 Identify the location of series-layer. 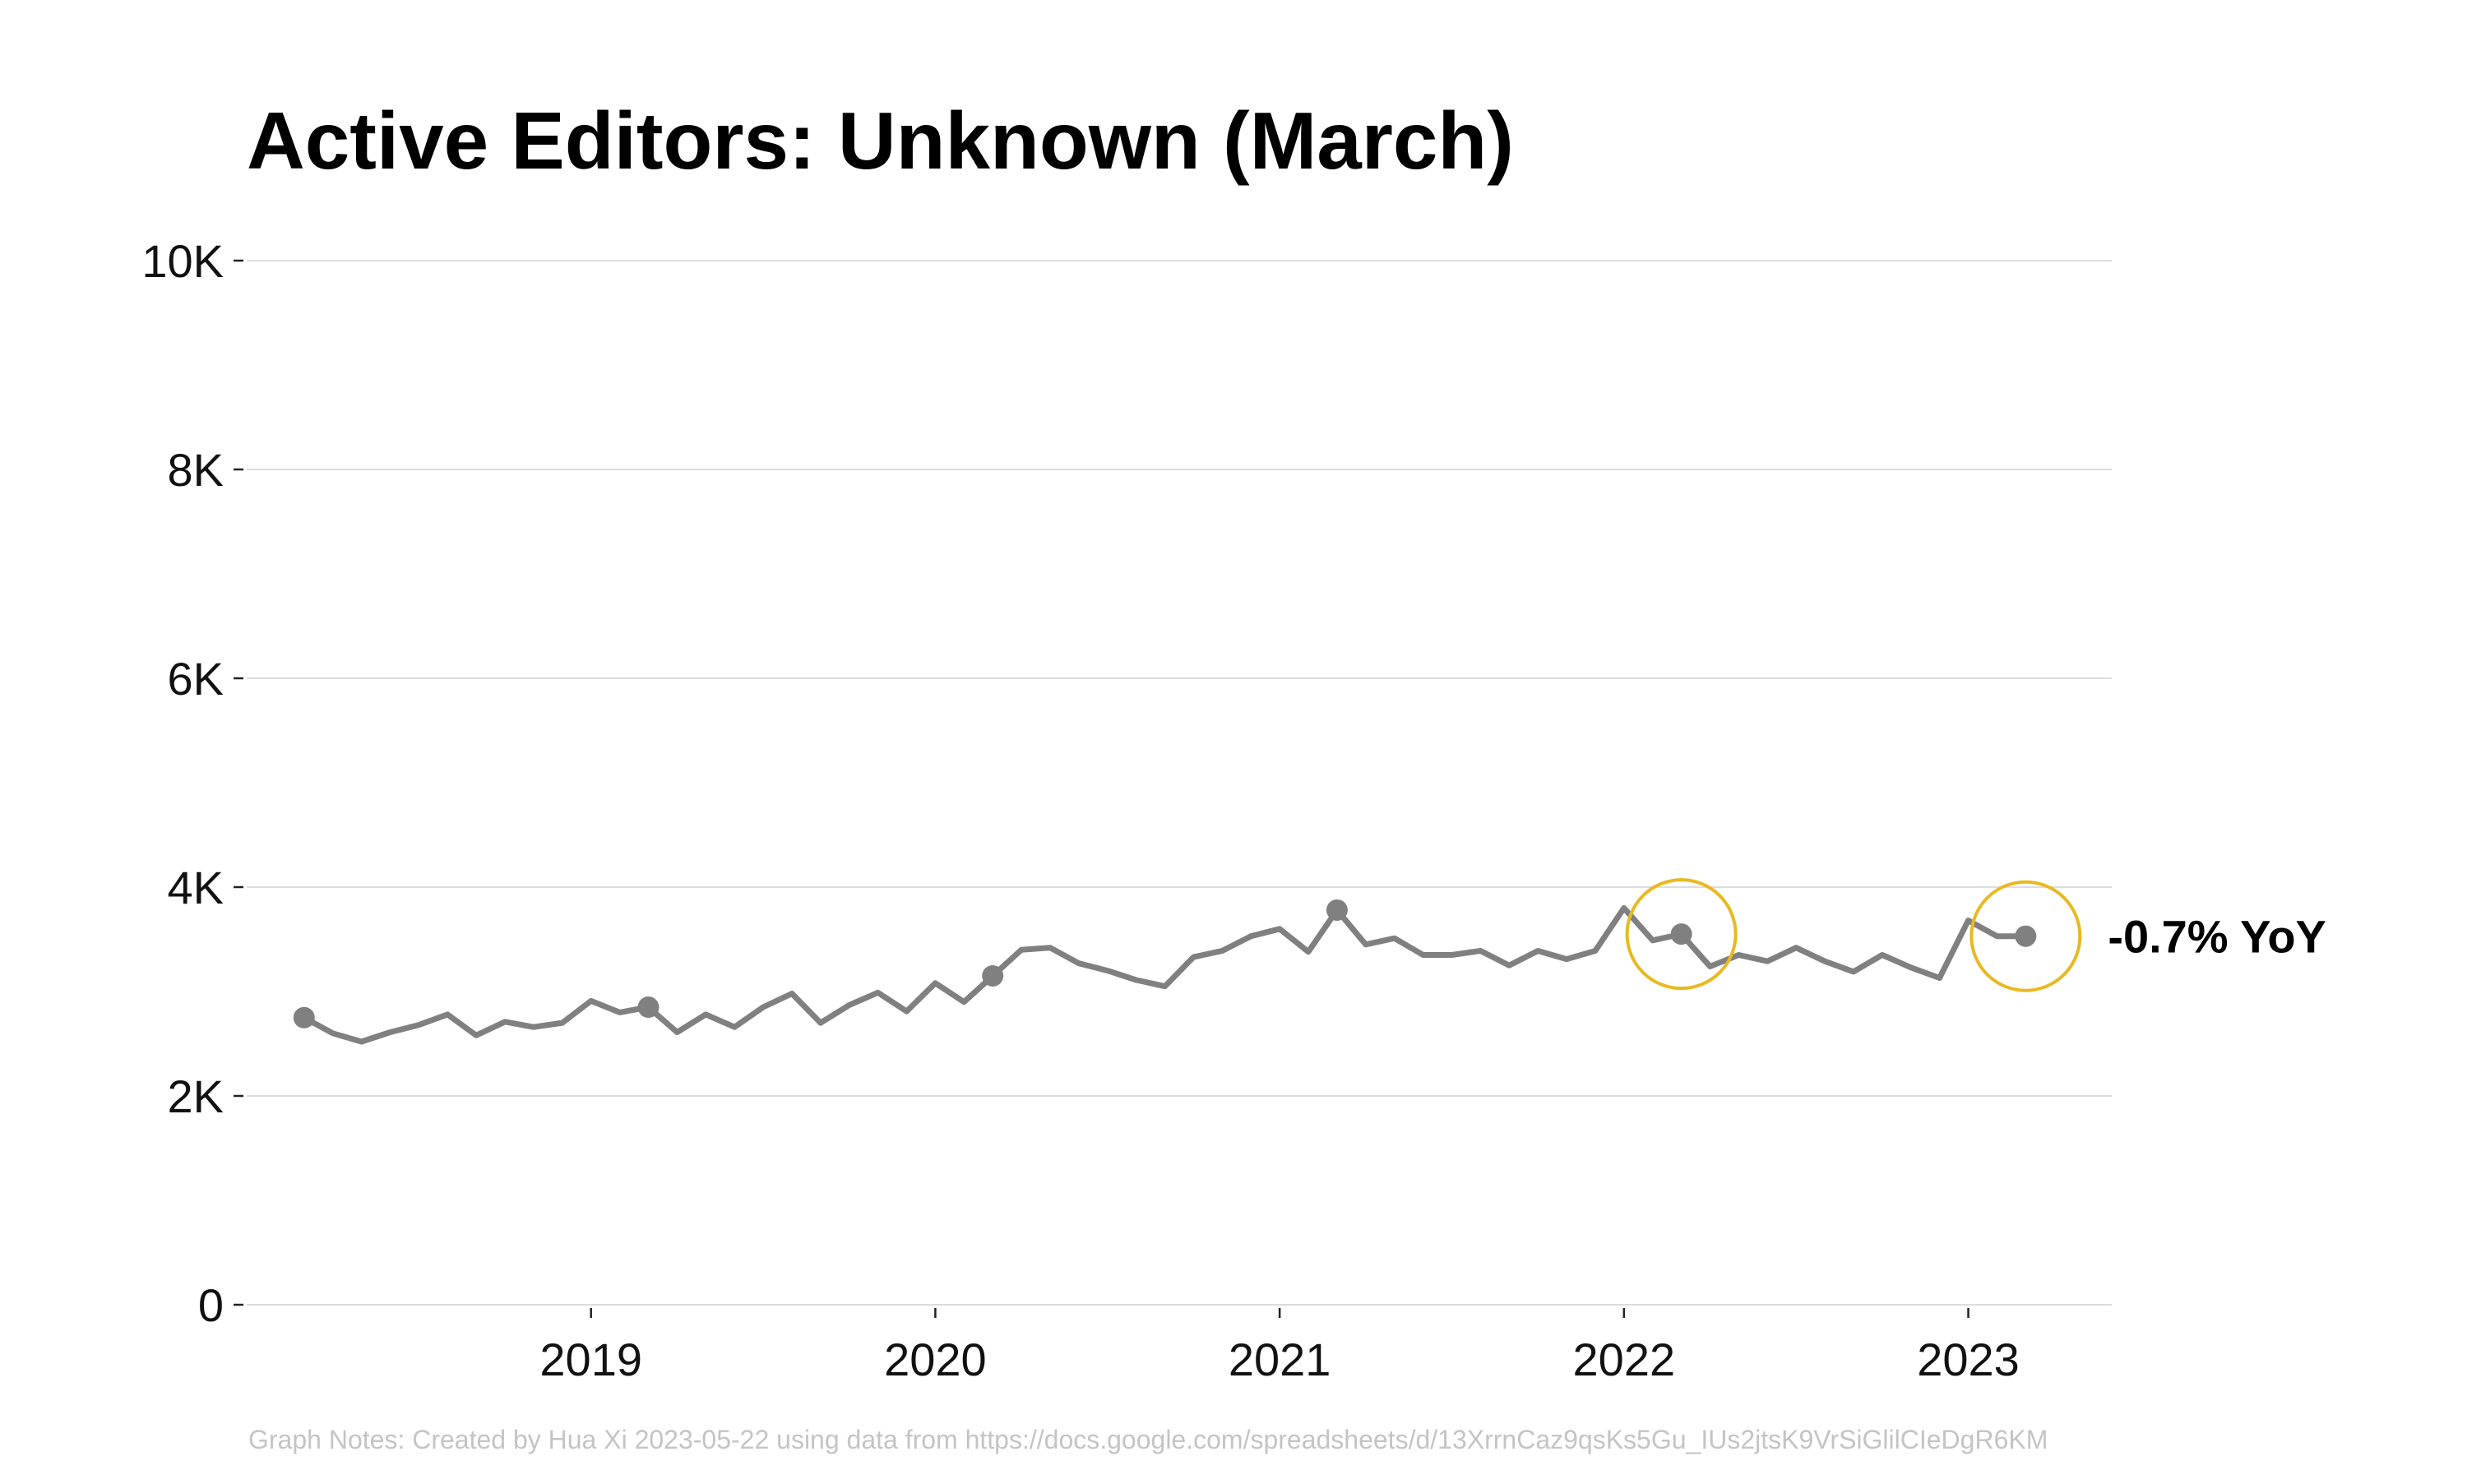
(1165, 975).